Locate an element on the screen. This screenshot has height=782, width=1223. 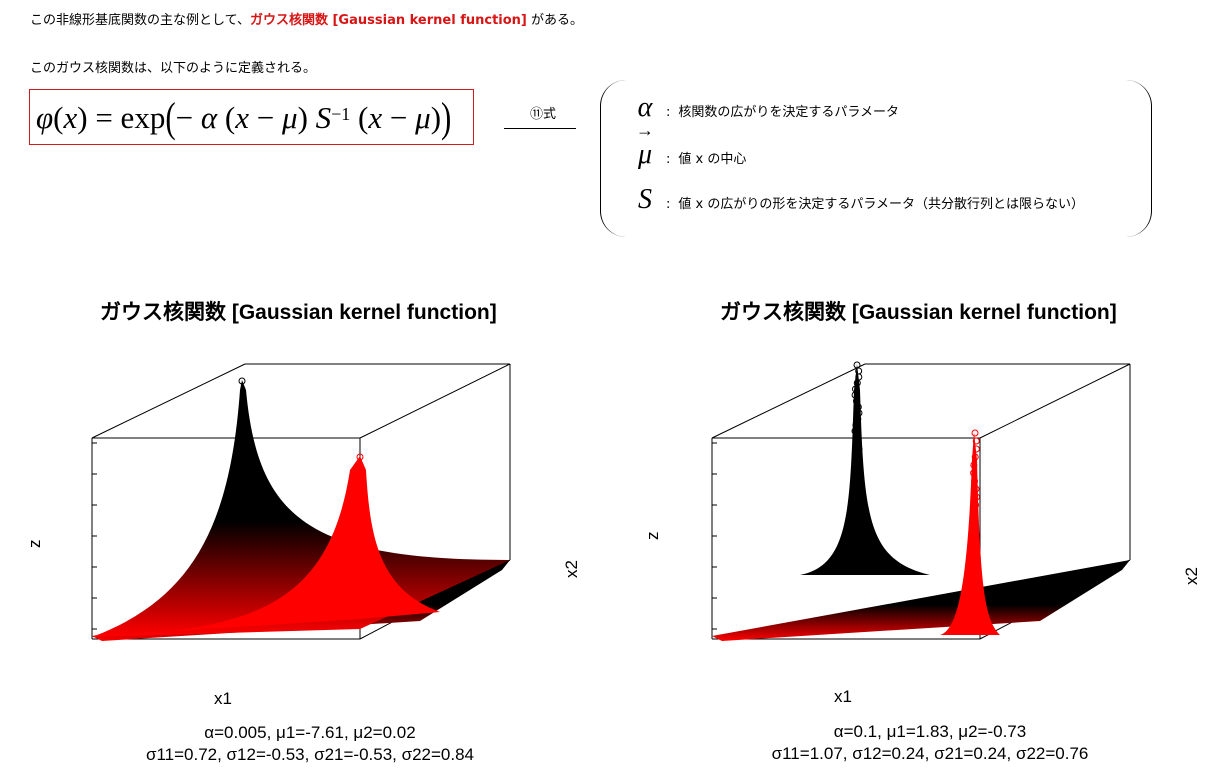
param-alpha-symbol: α is located at coordinates (645, 107).